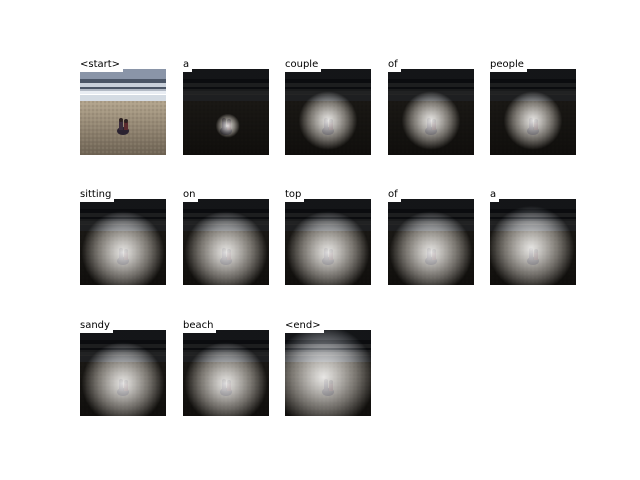 This screenshot has height=480, width=640. I want to click on panel: <start>, so click(123, 107).